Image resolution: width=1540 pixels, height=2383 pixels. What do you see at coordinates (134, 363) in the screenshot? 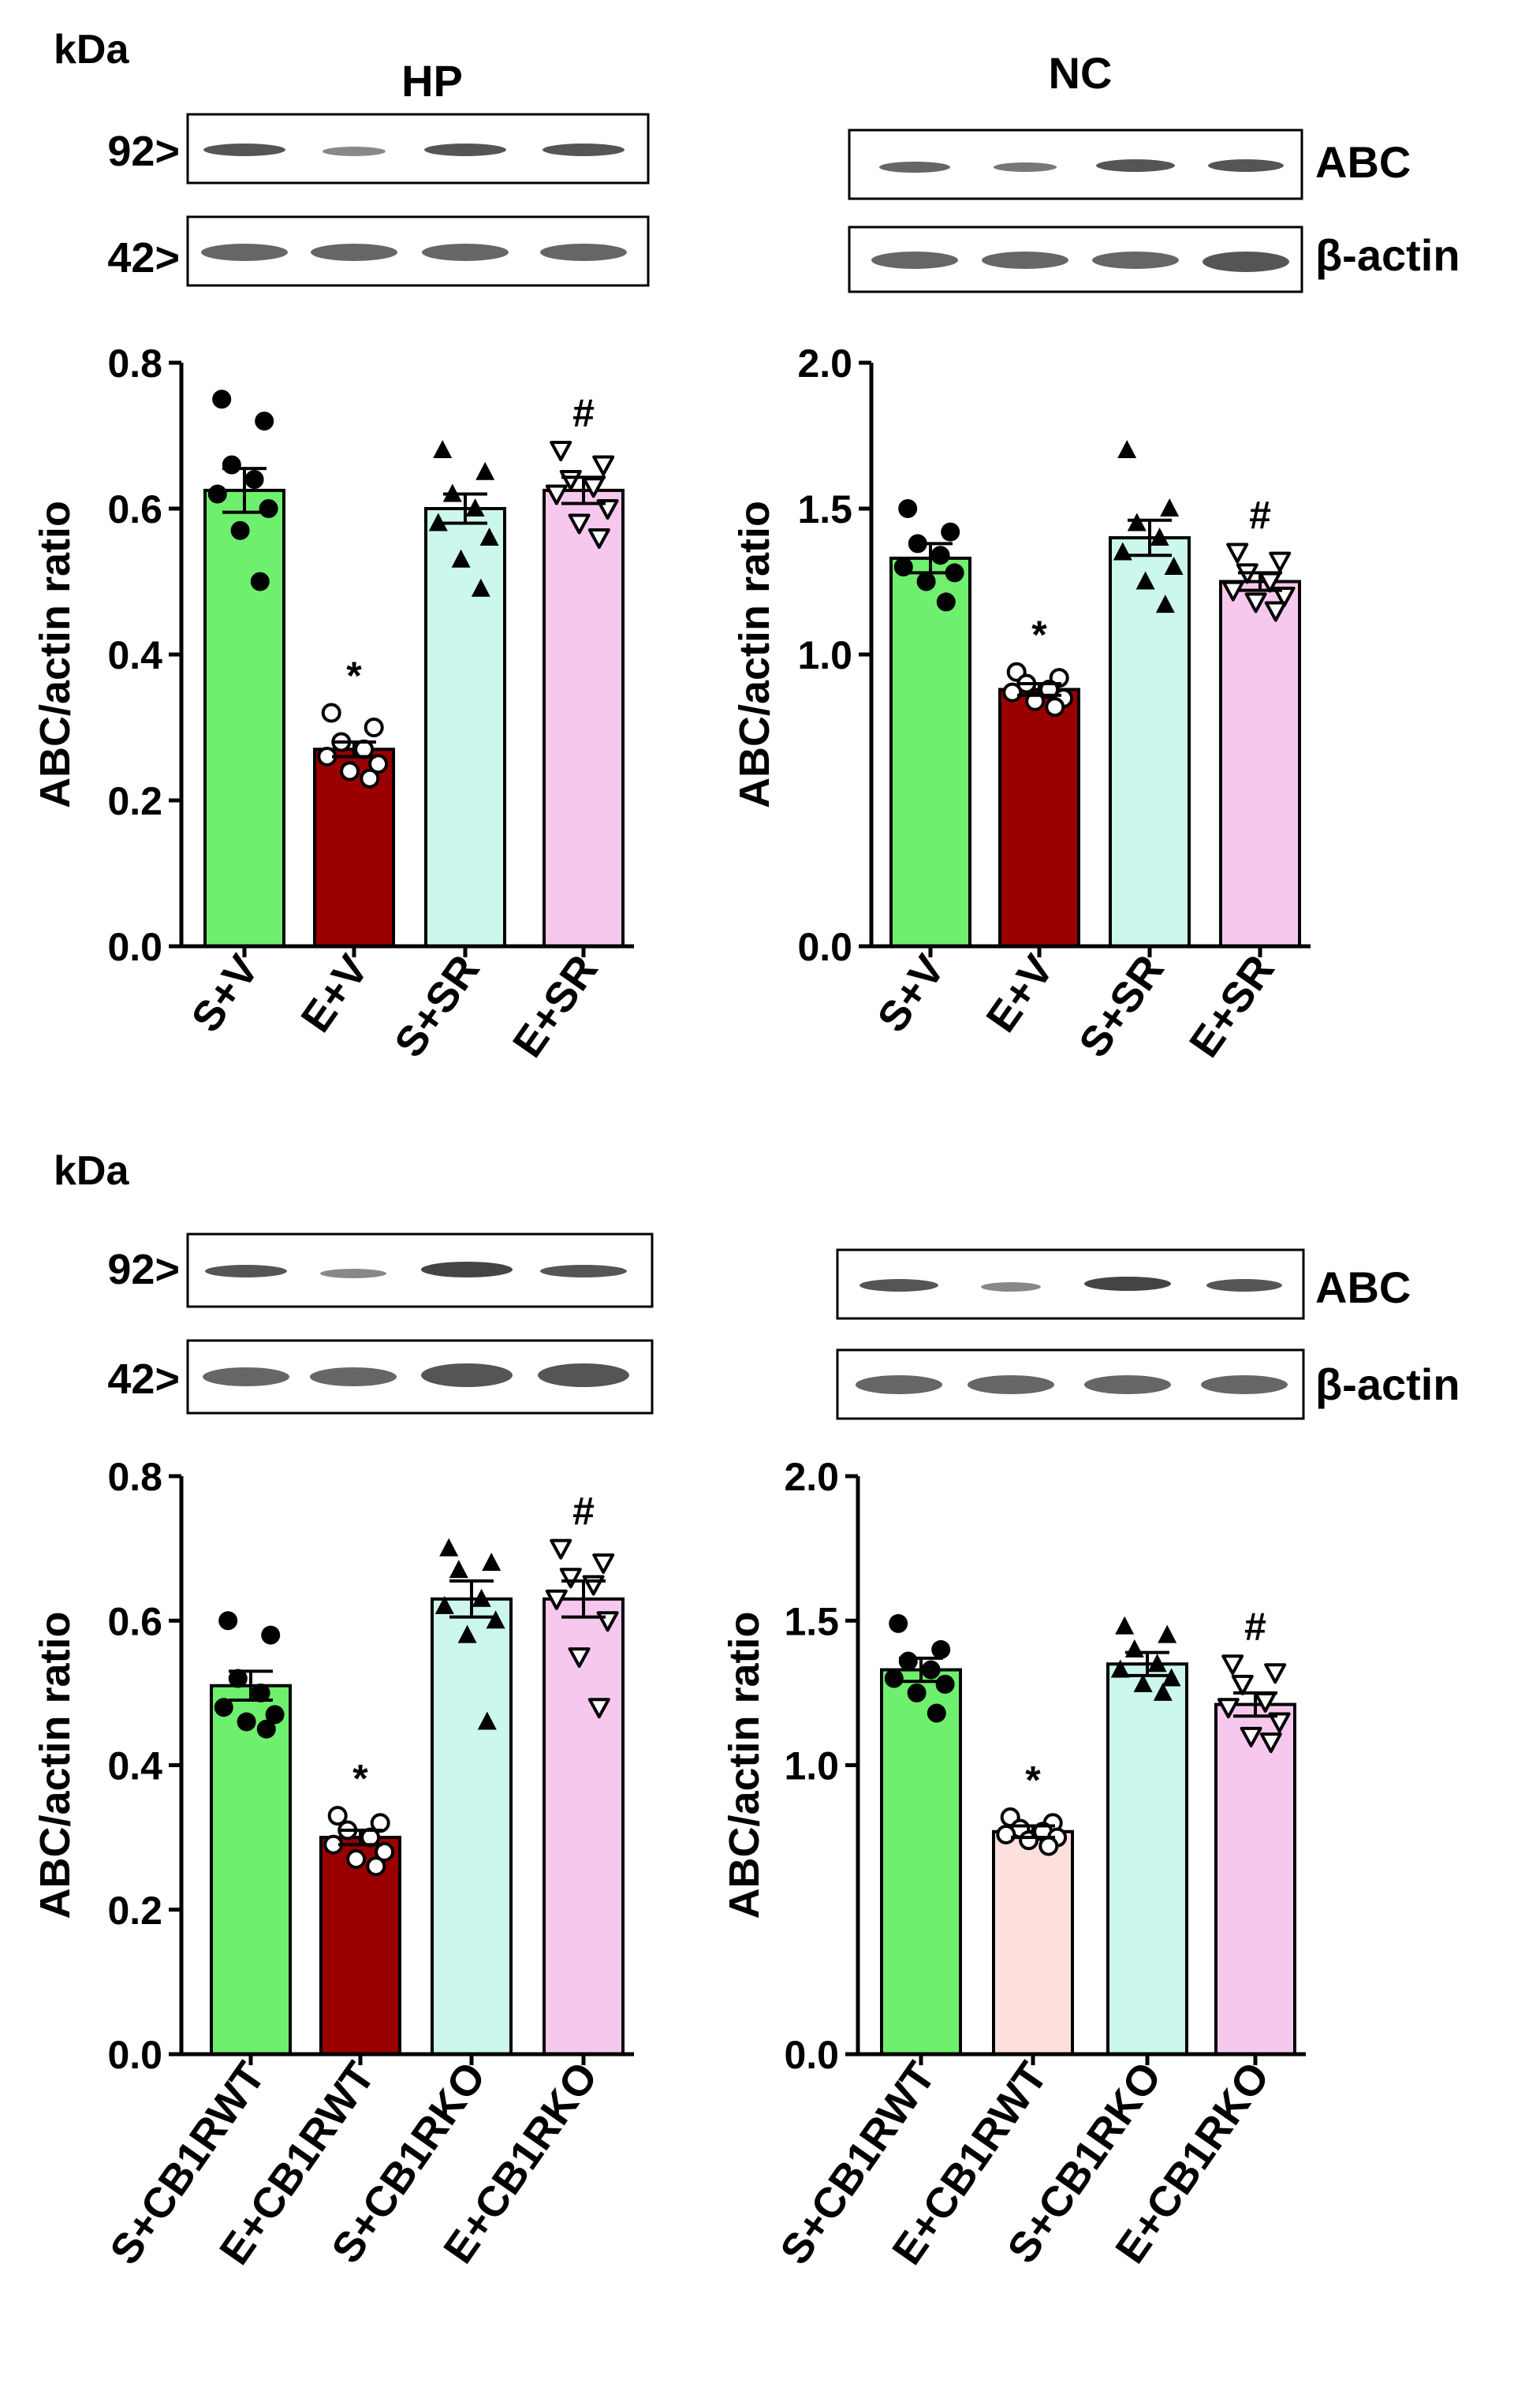
I see `y-tick-label: 0.8` at bounding box center [134, 363].